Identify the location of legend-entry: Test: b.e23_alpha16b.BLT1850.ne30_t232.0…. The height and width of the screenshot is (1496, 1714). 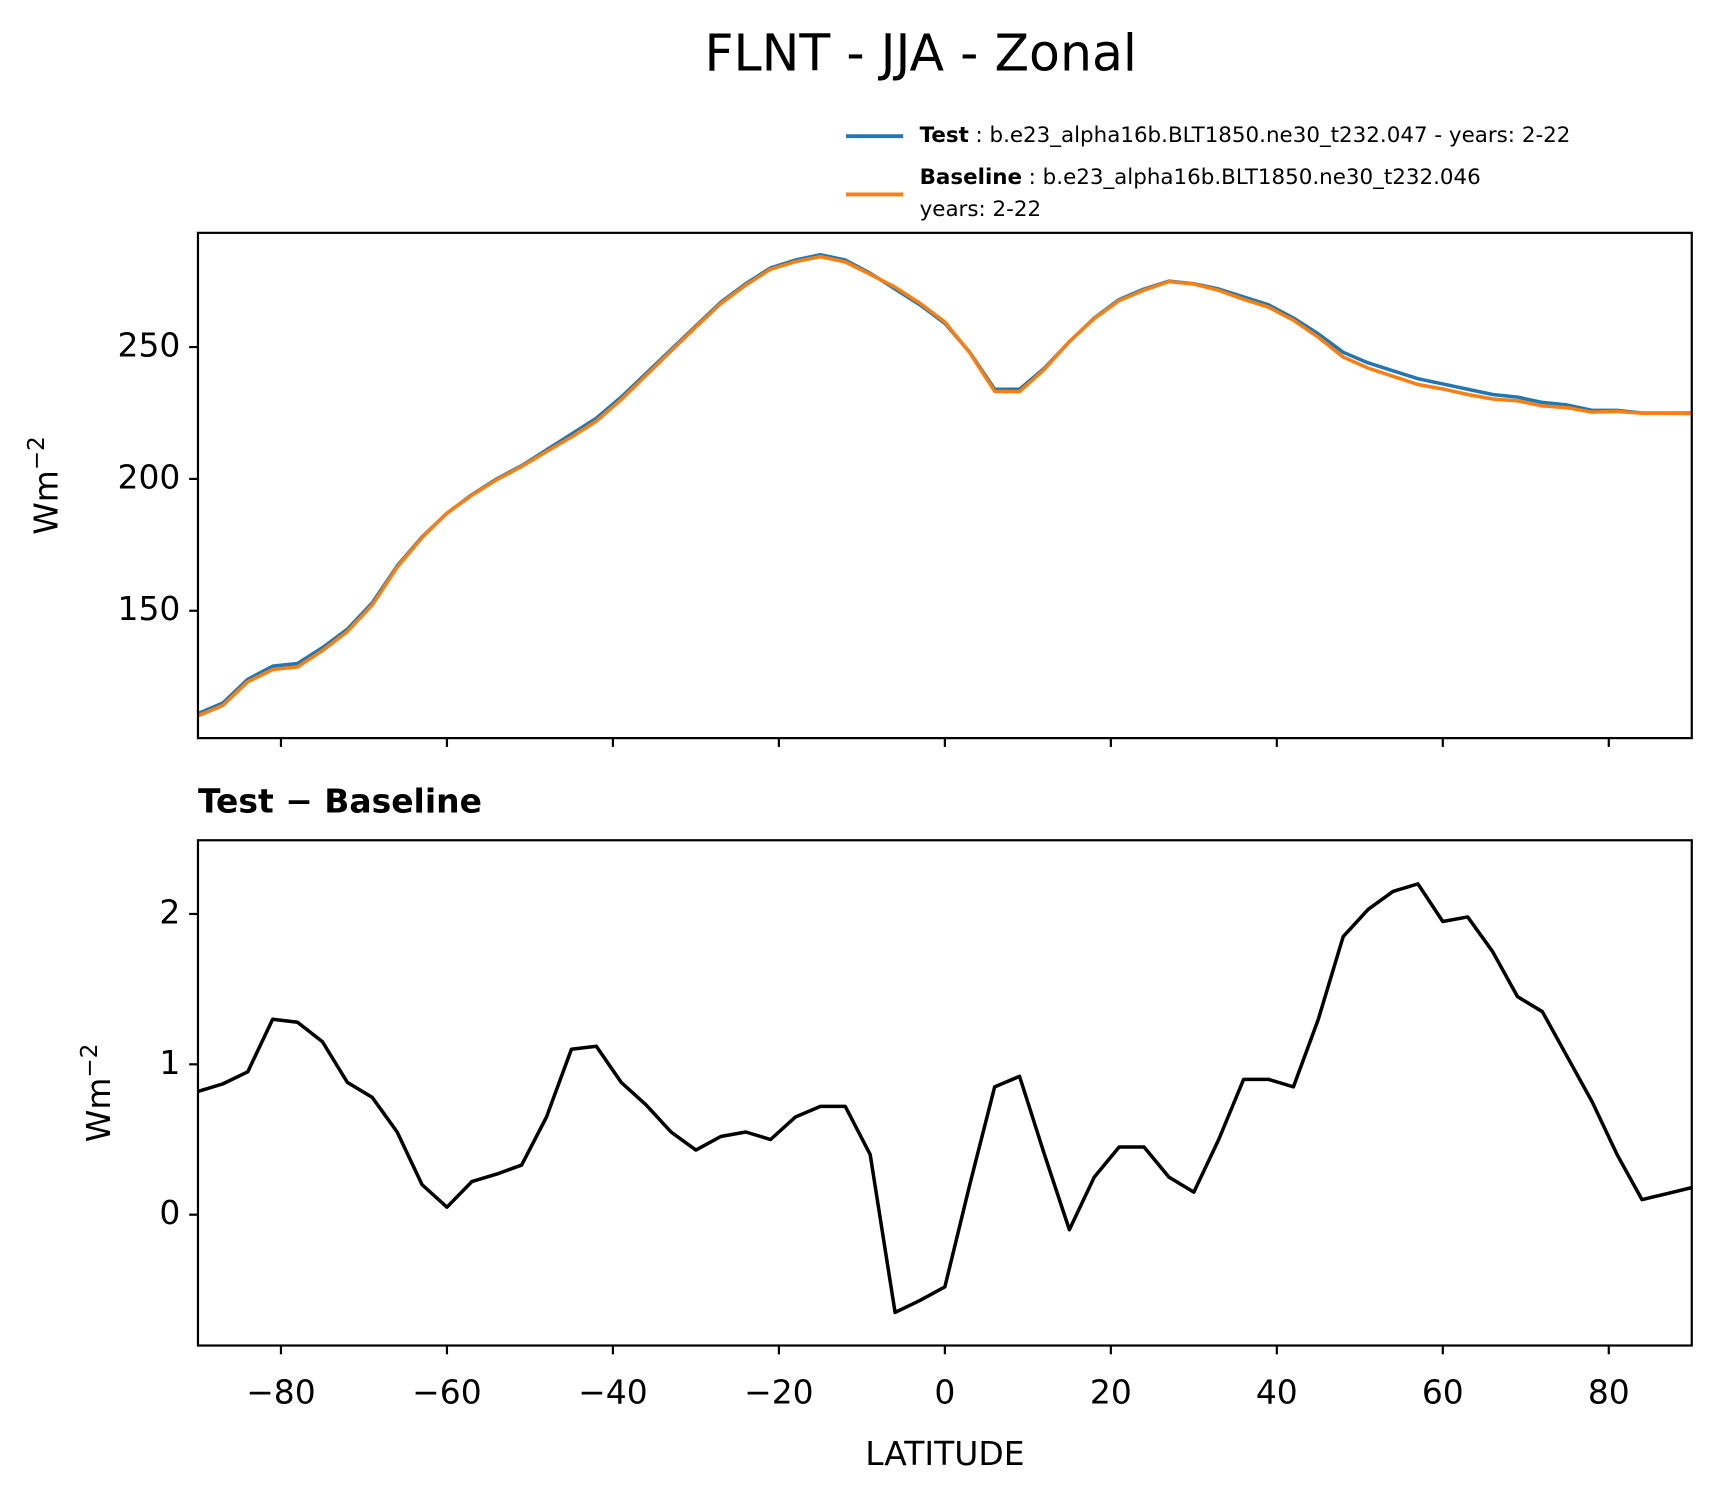
(1245, 135).